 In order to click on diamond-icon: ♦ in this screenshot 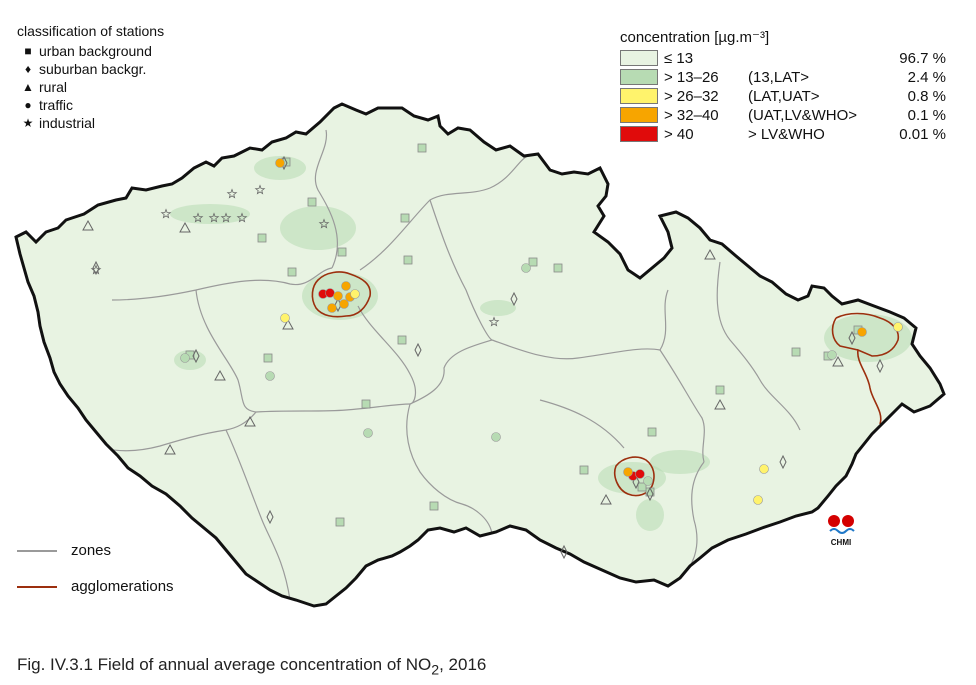, I will do `click(28, 69)`.